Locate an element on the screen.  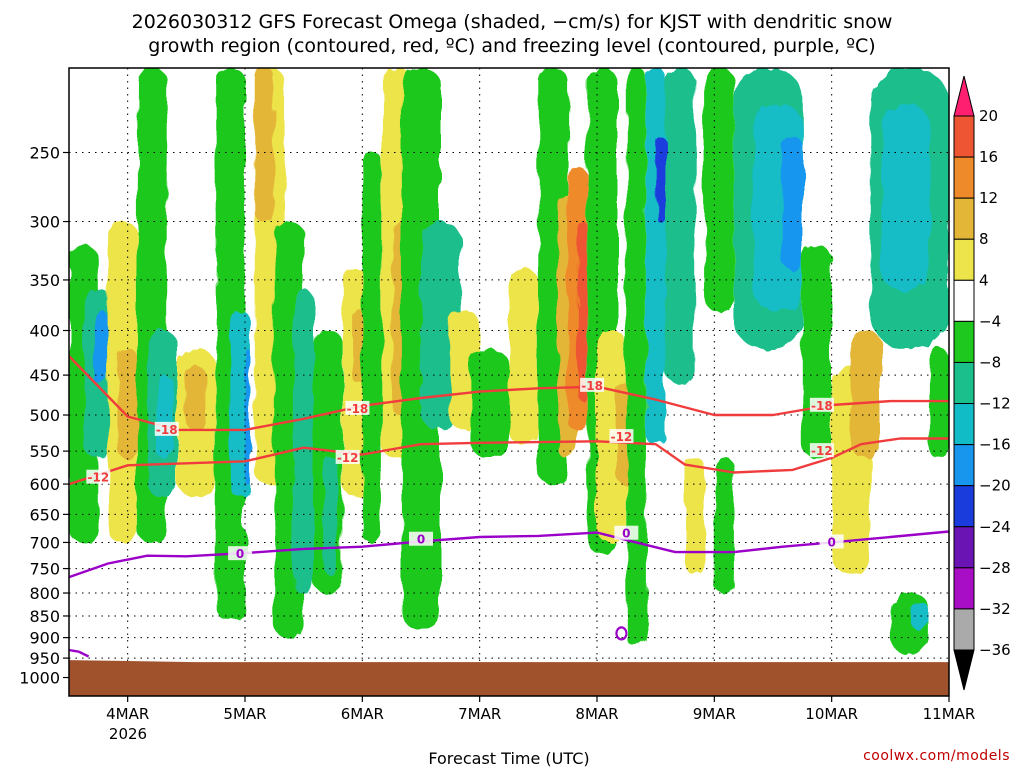
colorbar-tick-label: −12 is located at coordinates (995, 404).